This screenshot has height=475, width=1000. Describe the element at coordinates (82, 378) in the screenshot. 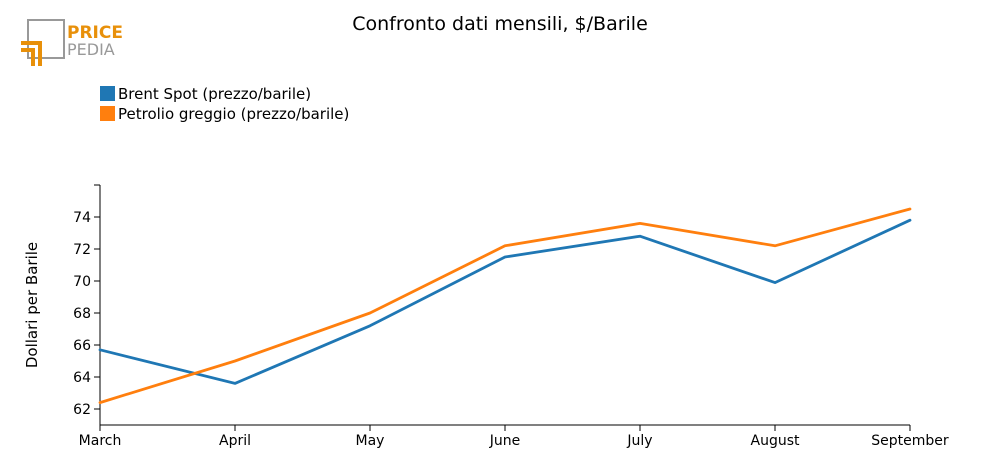

I see `y-tick-label: 64` at that location.